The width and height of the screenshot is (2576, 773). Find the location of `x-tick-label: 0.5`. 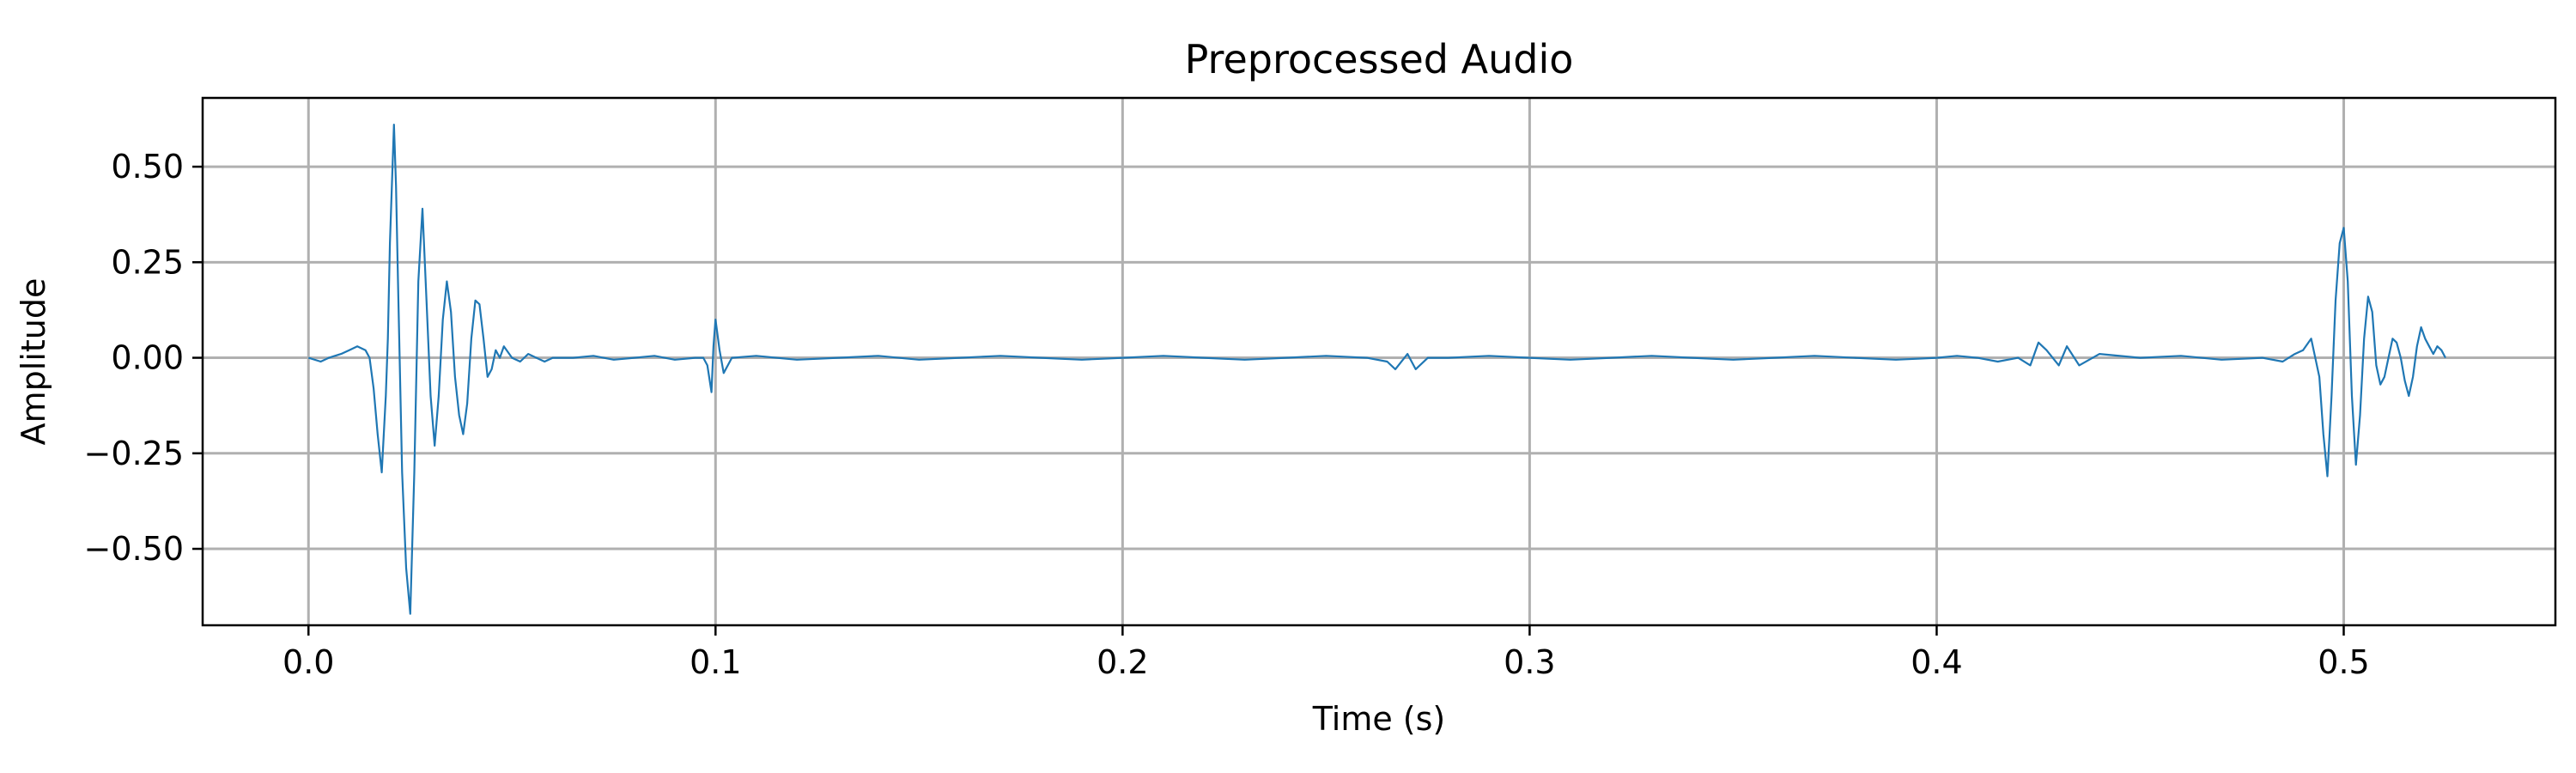

x-tick-label: 0.5 is located at coordinates (2343, 662).